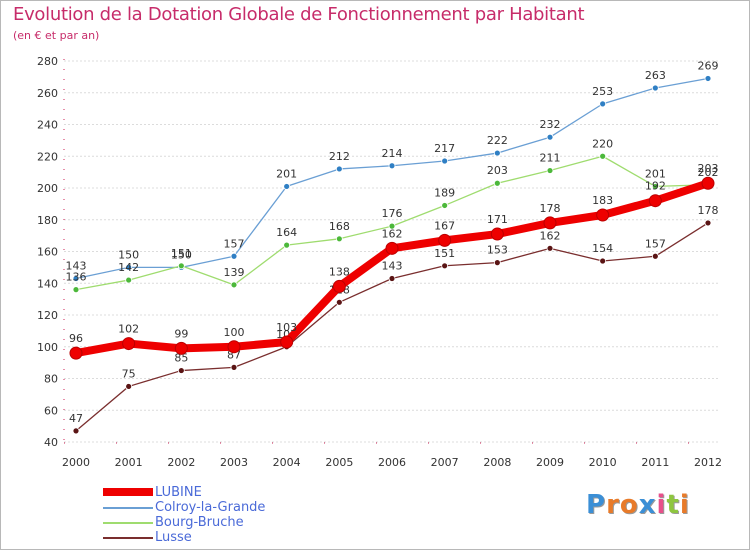 This screenshot has width=750, height=550. What do you see at coordinates (392, 462) in the screenshot?
I see `x-tick-label: 2006` at bounding box center [392, 462].